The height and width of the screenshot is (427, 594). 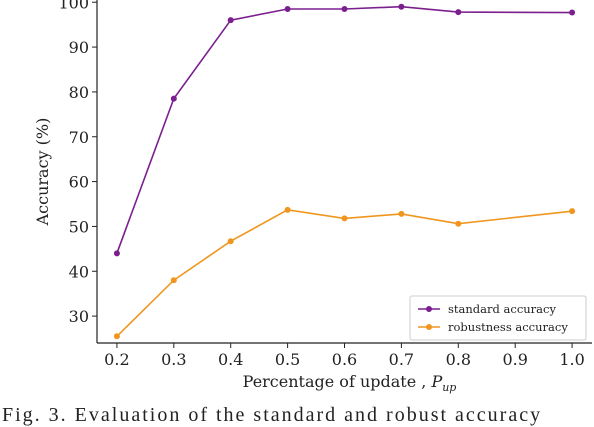 What do you see at coordinates (79, 271) in the screenshot?
I see `y-tick-label: 40` at bounding box center [79, 271].